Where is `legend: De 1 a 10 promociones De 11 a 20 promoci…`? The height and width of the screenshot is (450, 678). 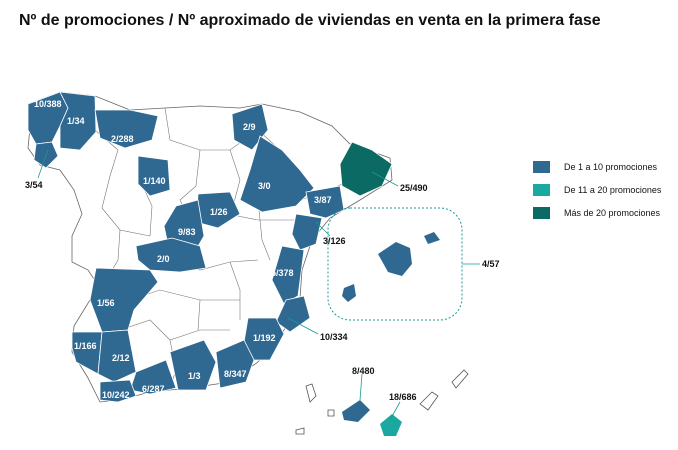 legend: De 1 a 10 promociones De 11 a 20 promoci… is located at coordinates (597, 194).